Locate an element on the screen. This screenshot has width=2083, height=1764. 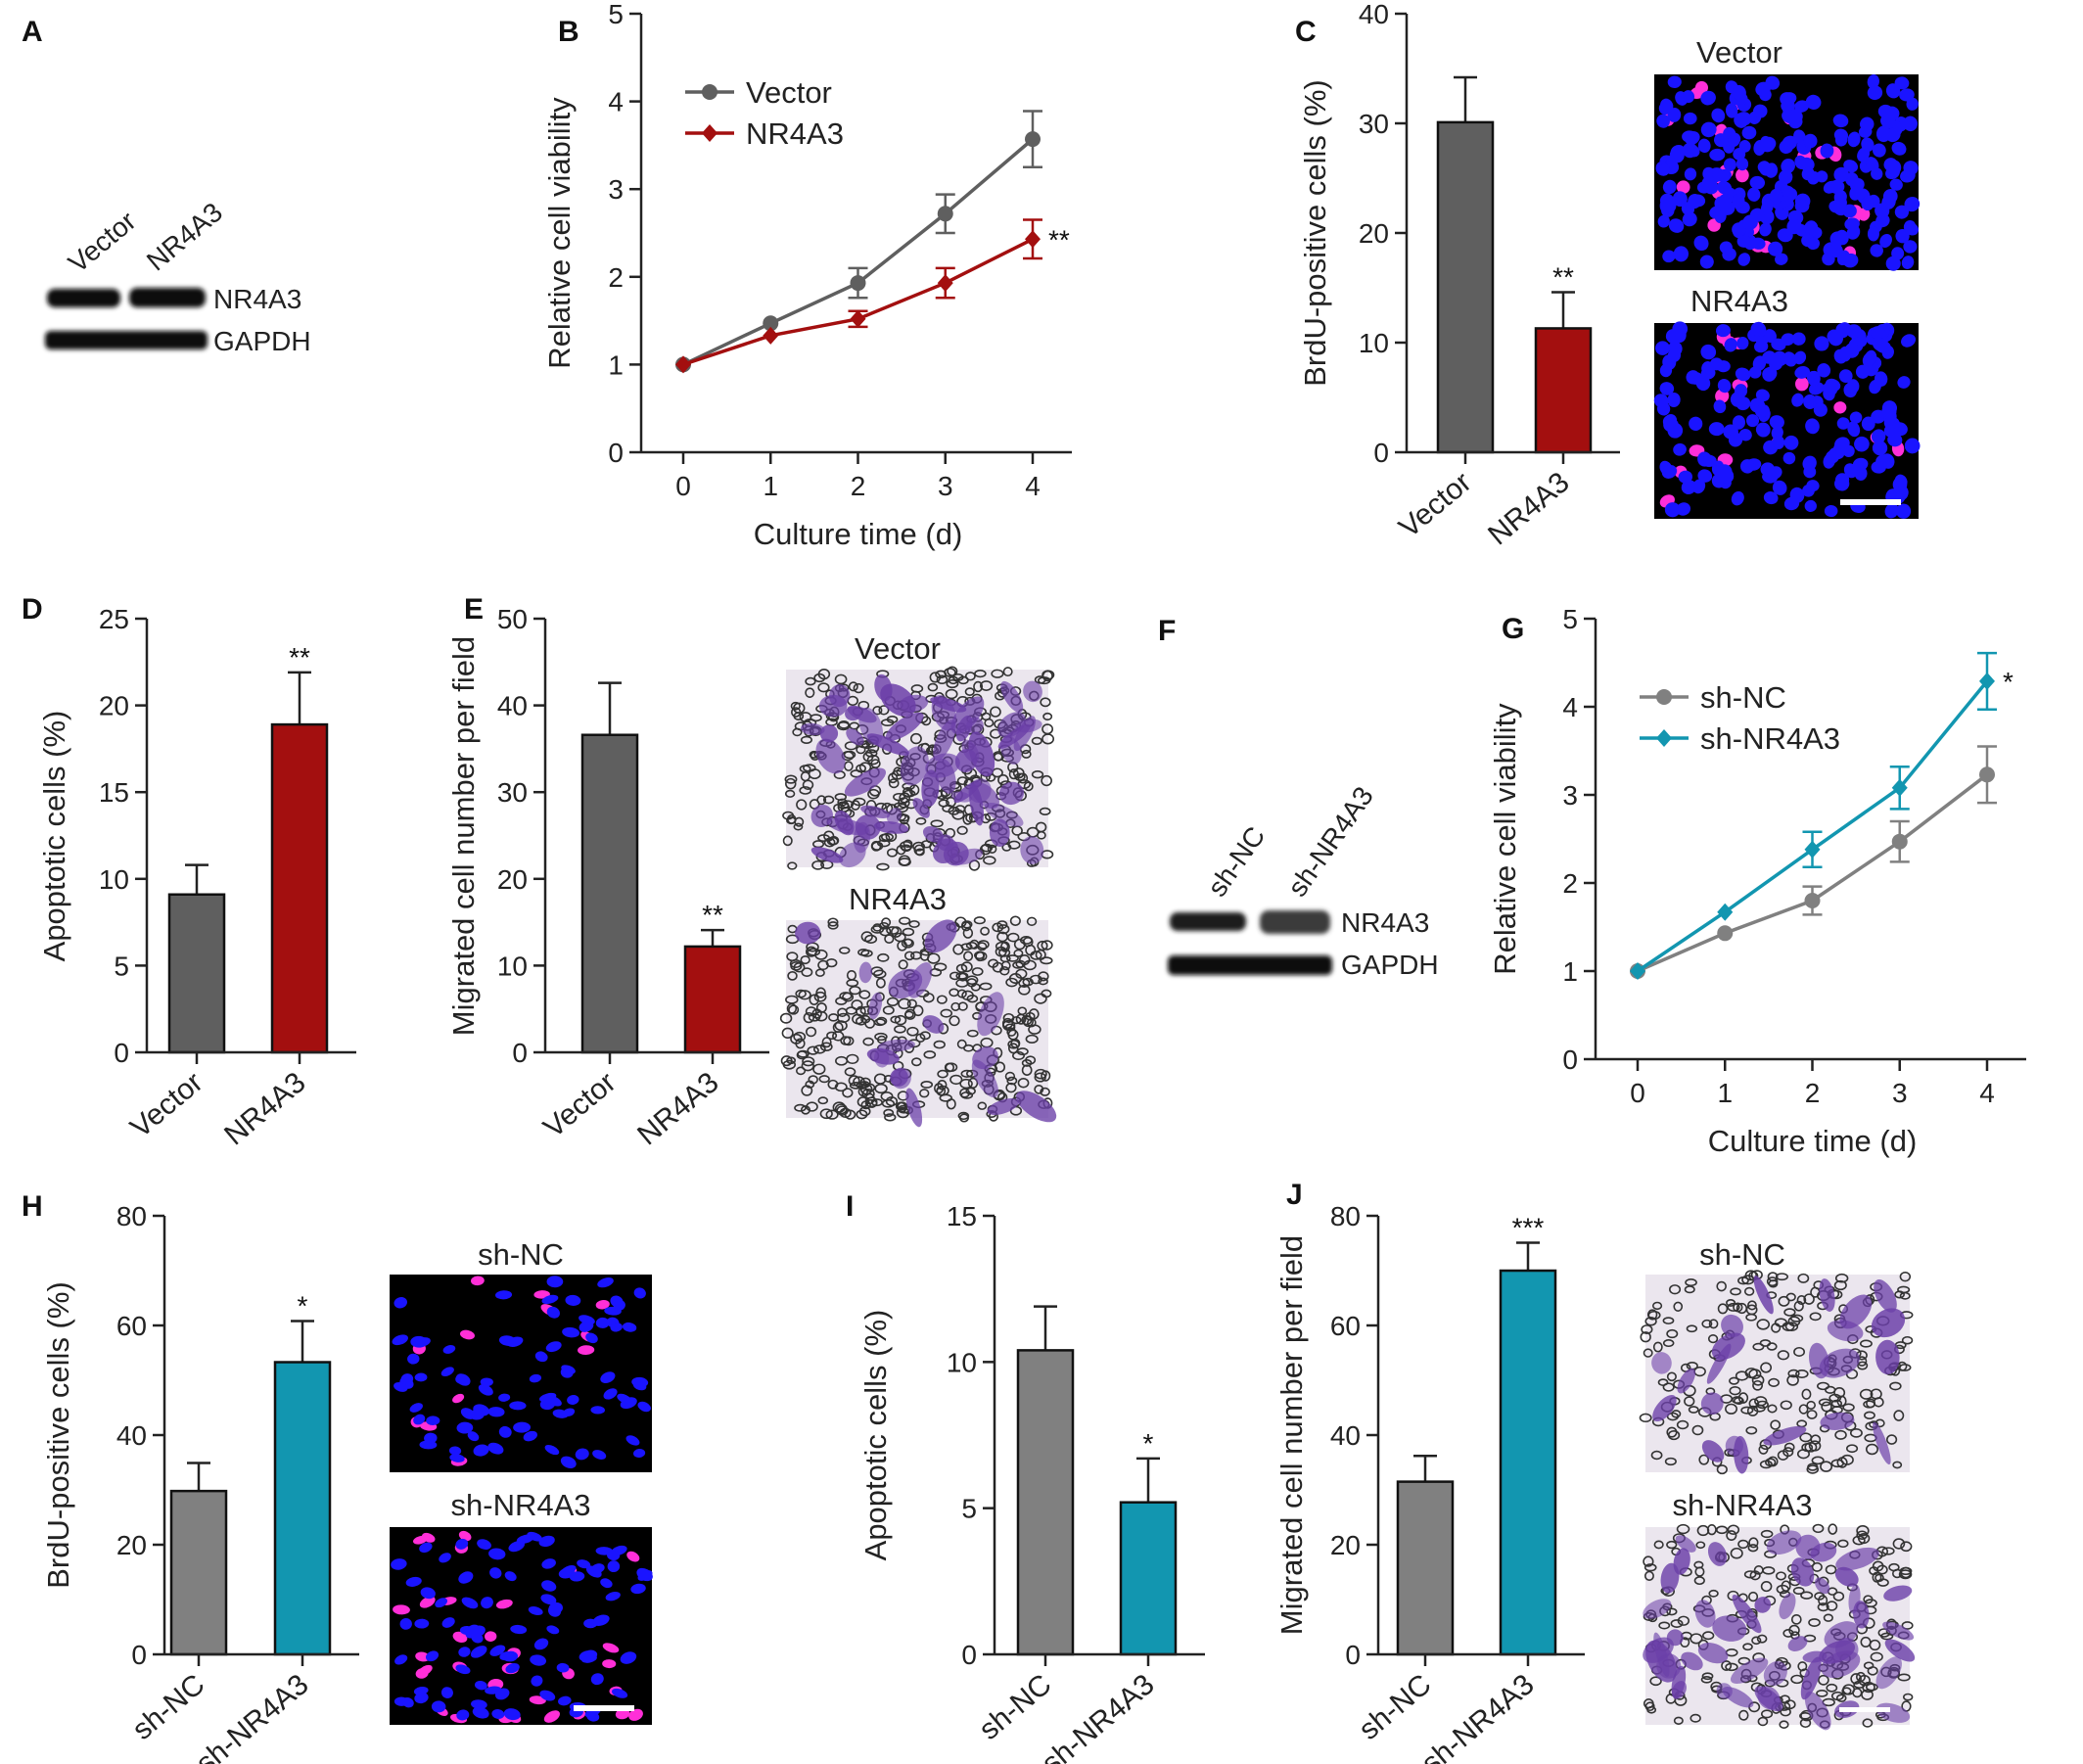
y-tick-label: 15 is located at coordinates (114, 792).